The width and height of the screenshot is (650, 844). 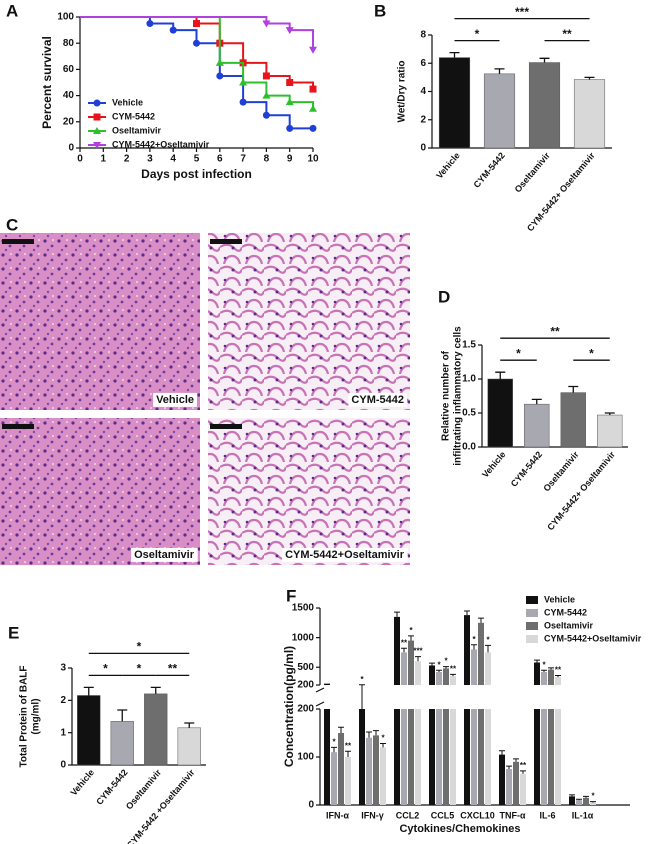 What do you see at coordinates (104, 159) in the screenshot?
I see `x-tick-label: 1` at bounding box center [104, 159].